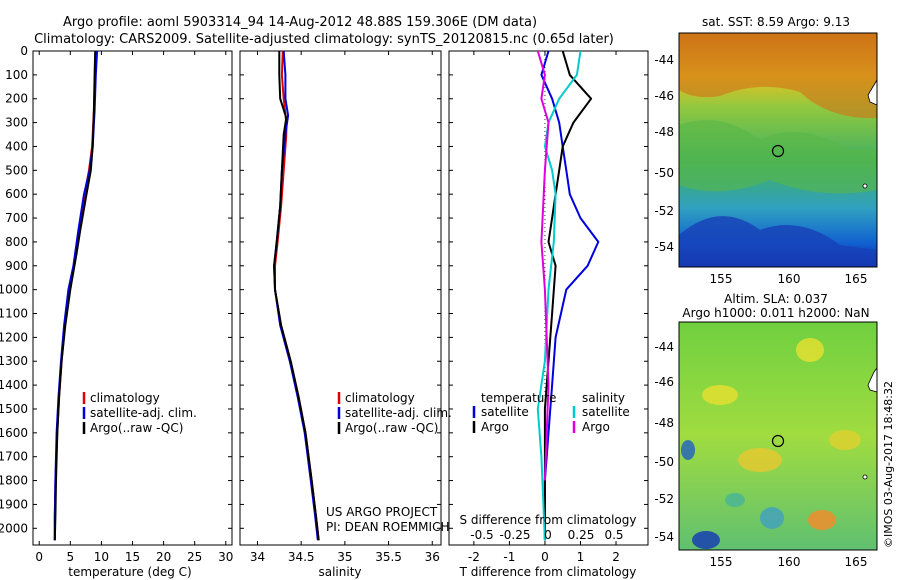 This screenshot has height=580, width=900. I want to click on map-tick-label: -52, so click(664, 499).